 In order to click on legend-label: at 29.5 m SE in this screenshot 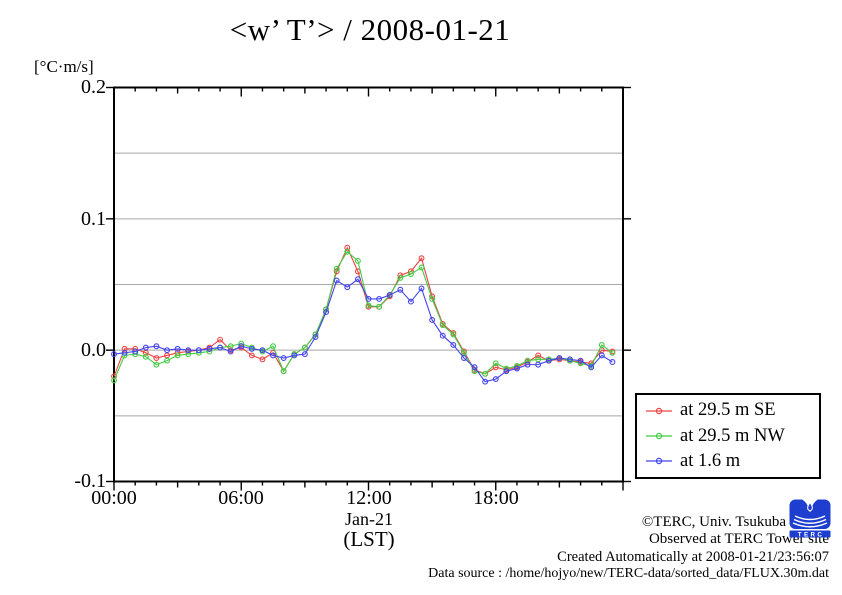, I will do `click(728, 410)`.